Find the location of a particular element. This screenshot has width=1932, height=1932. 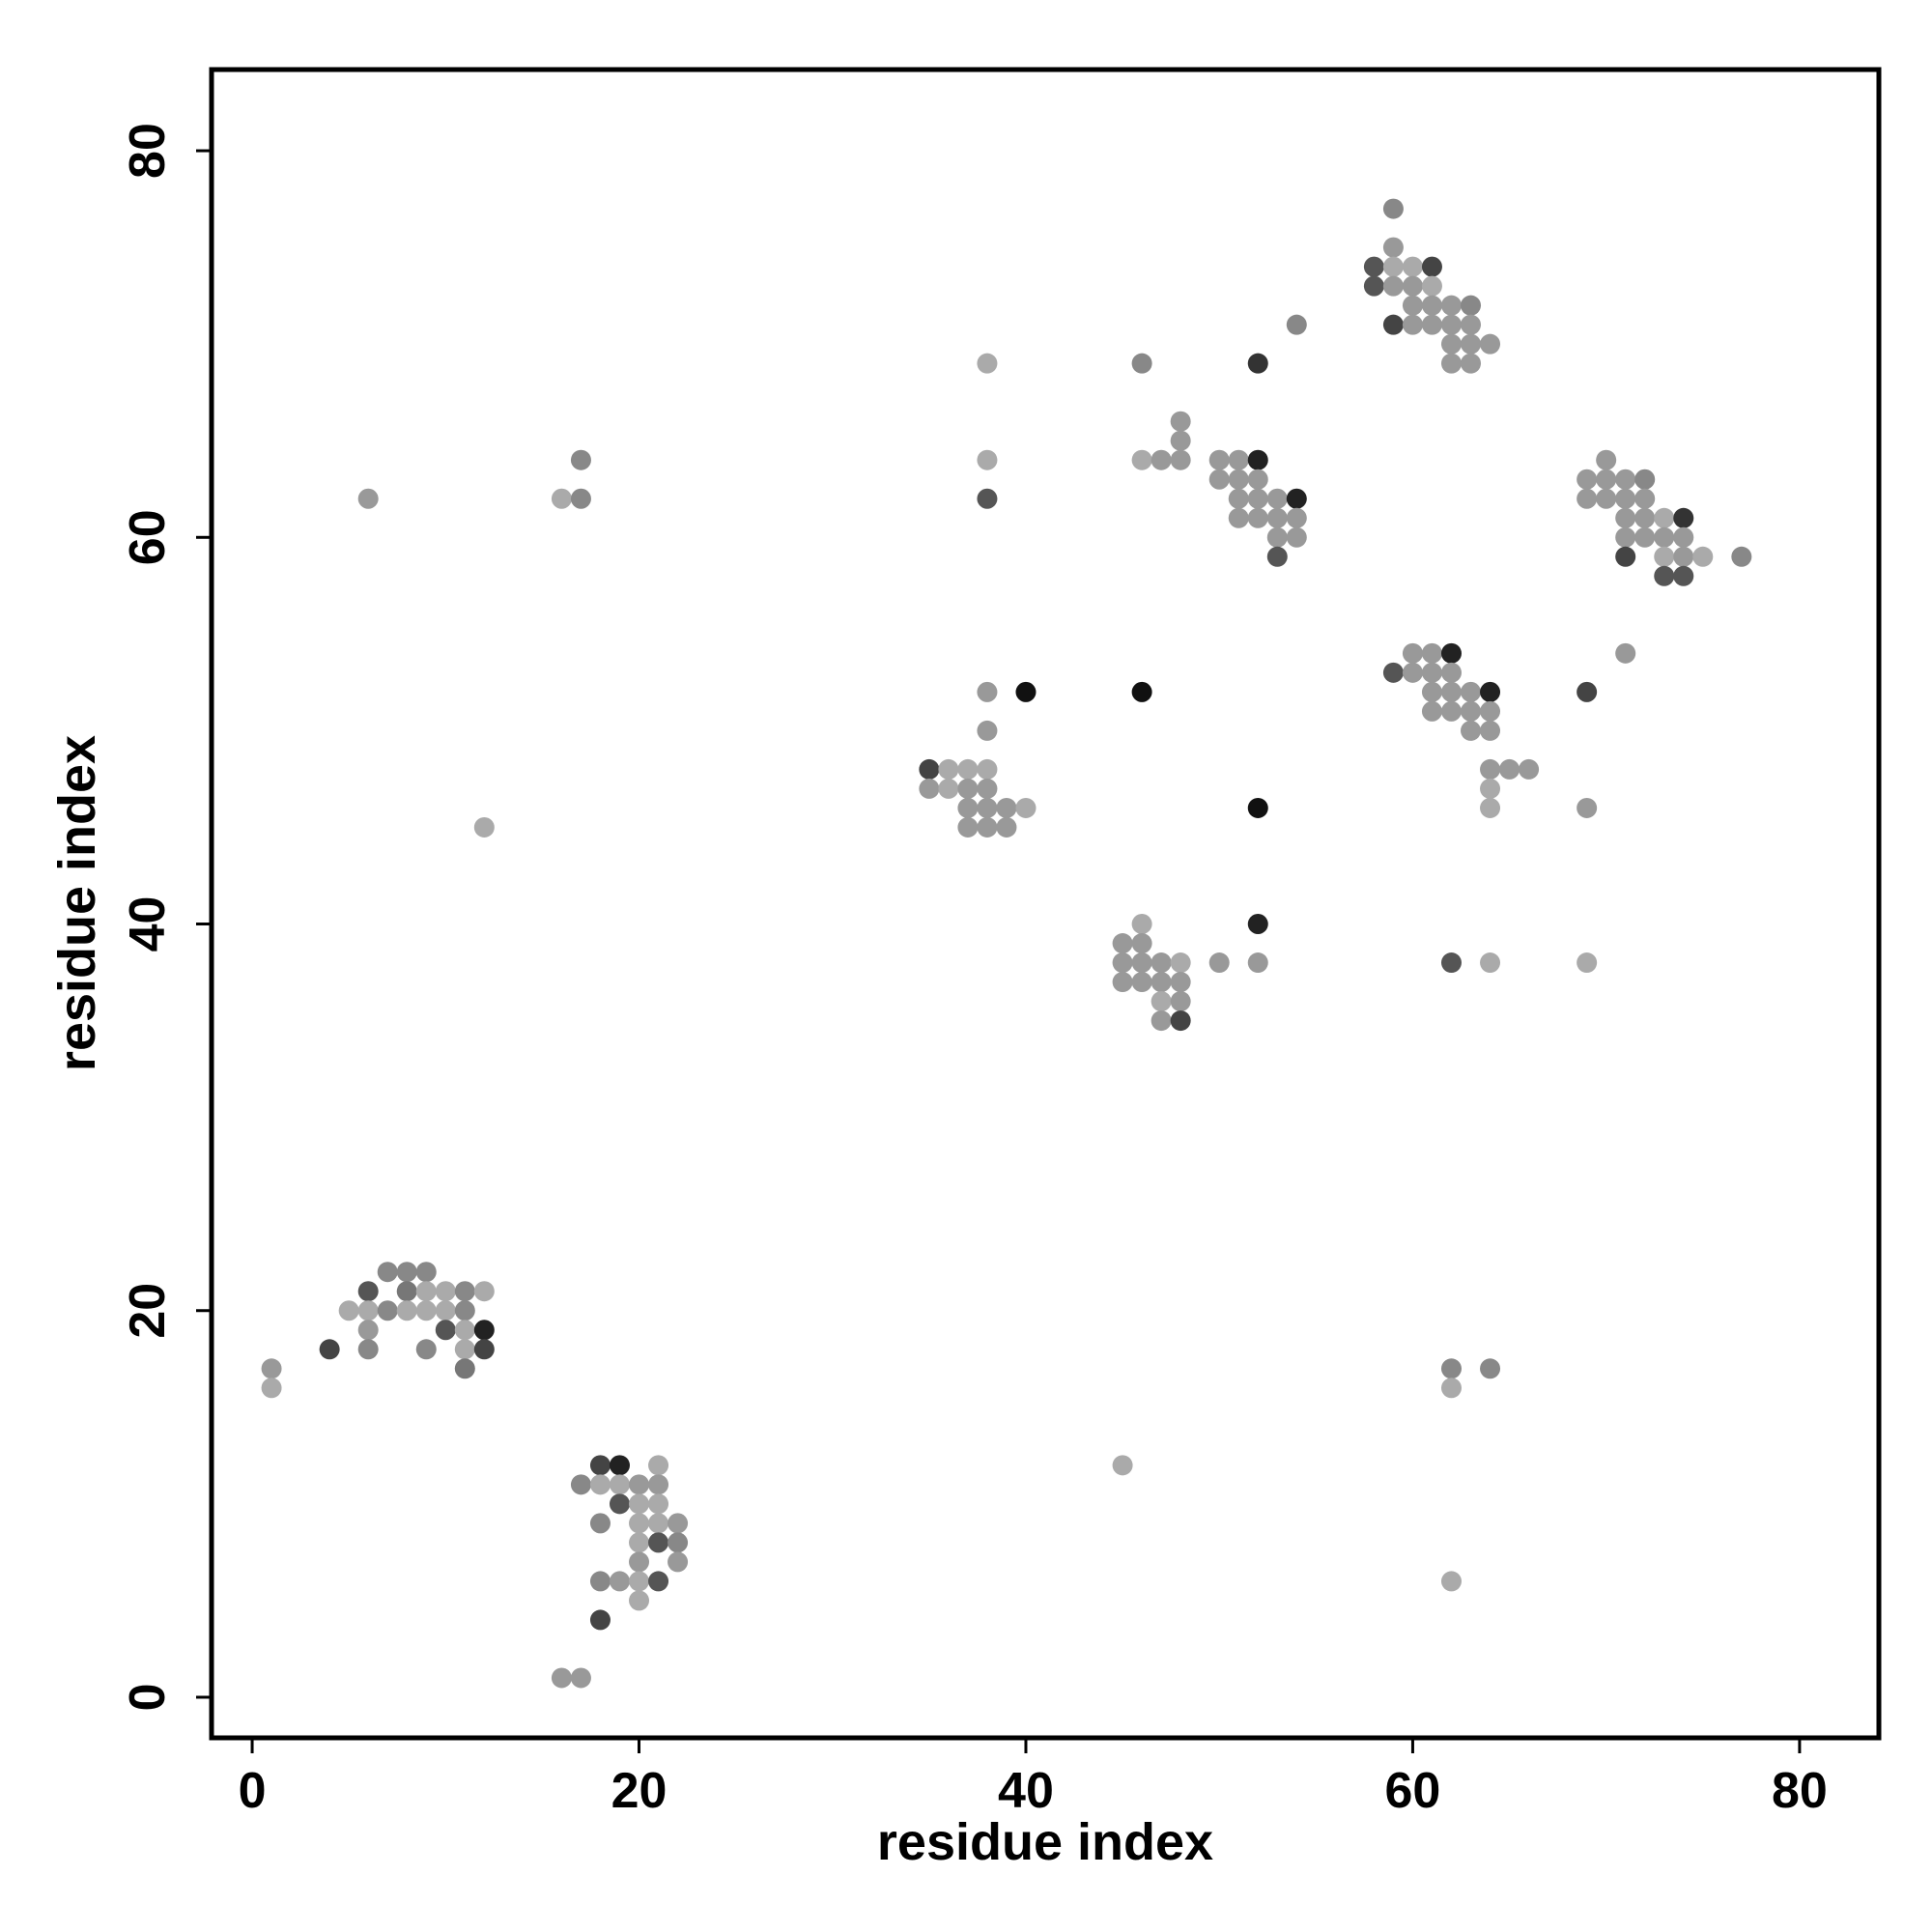

x-axis-title: residue index is located at coordinates (1045, 1842).